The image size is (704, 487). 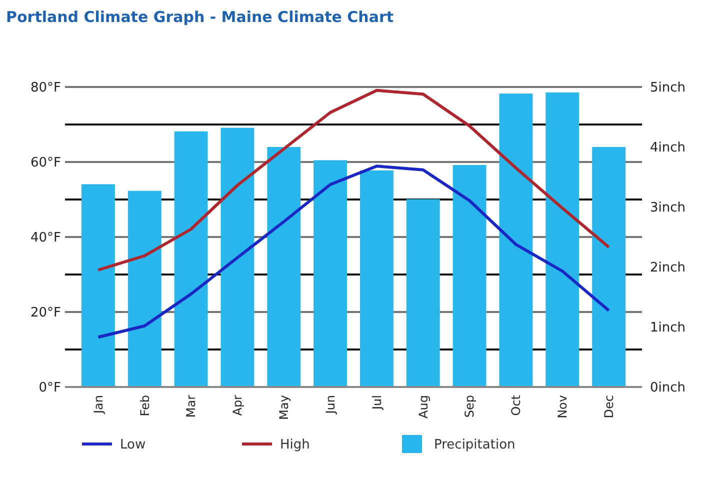 I want to click on chart-title: Portland Climate Graph - Maine Climate Chart, so click(x=200, y=17).